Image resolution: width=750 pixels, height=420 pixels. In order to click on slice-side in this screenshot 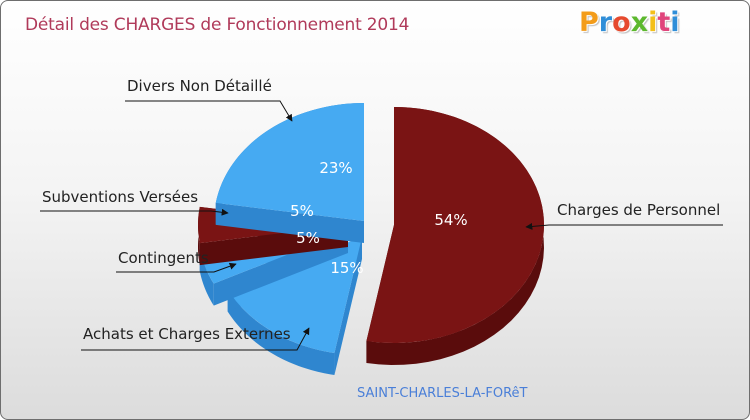, I will do `click(281, 332)`.